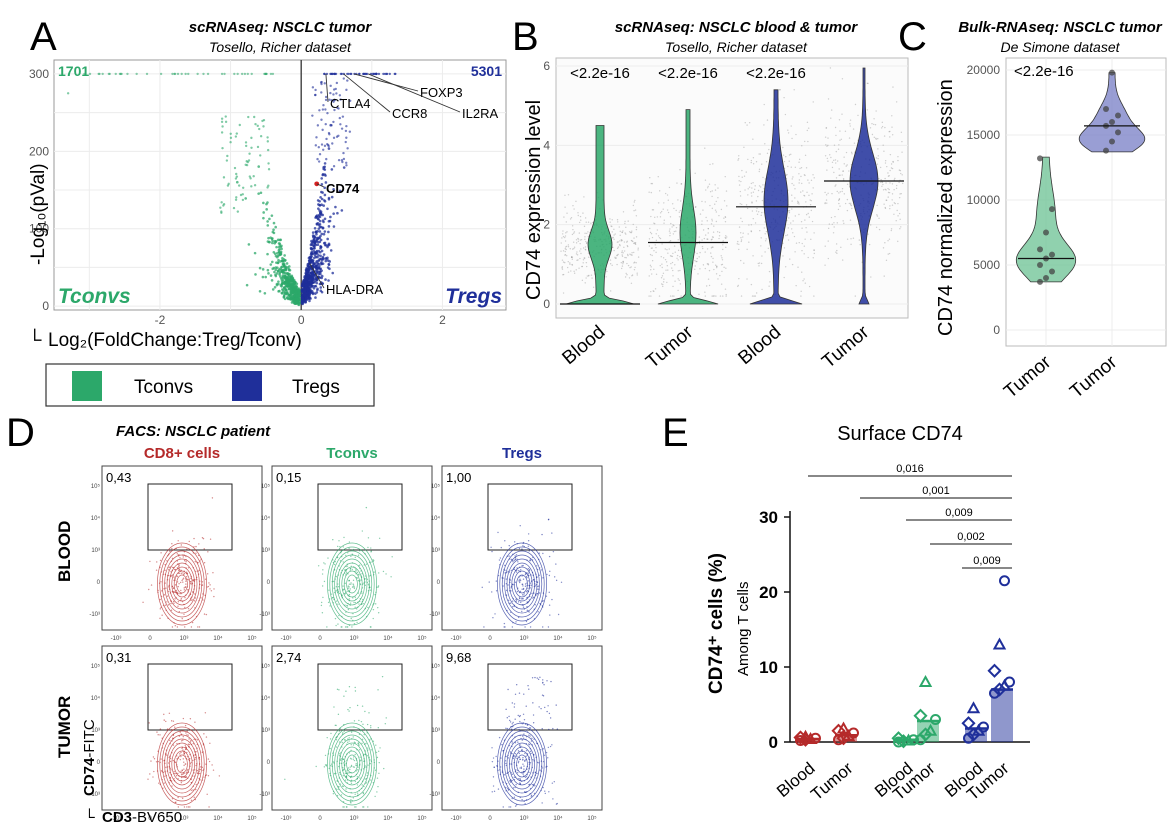 The image size is (1176, 828). What do you see at coordinates (89, 738) in the screenshot?
I see `panel-d-y-label-rest: -FITC` at bounding box center [89, 738].